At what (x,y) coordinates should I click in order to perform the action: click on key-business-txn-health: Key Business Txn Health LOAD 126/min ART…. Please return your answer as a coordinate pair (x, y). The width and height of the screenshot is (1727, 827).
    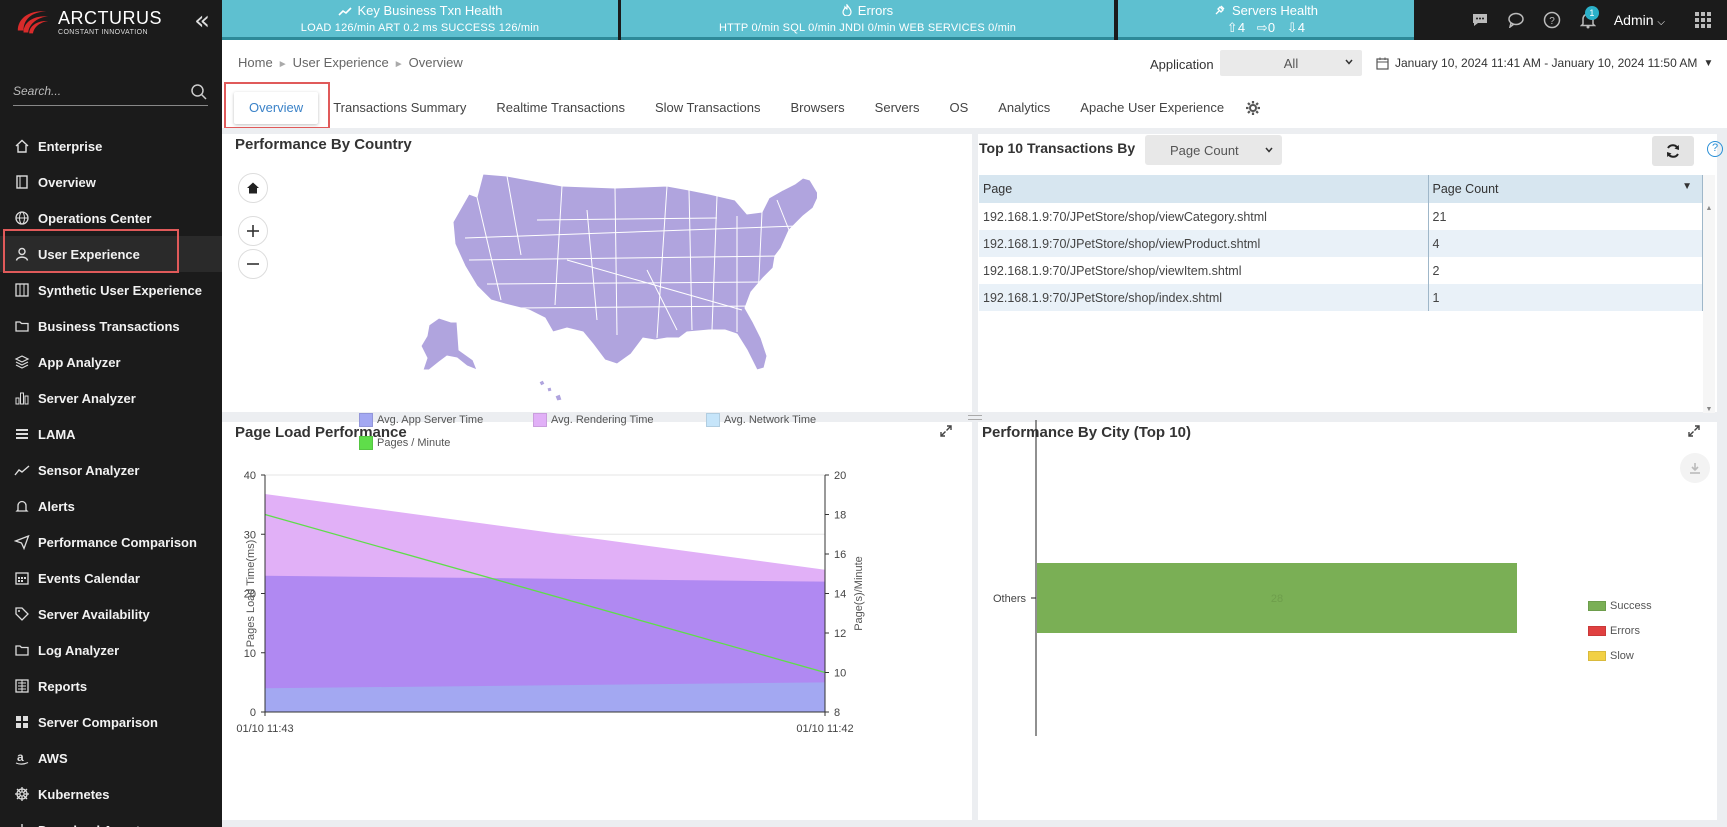
    Looking at the image, I should click on (420, 20).